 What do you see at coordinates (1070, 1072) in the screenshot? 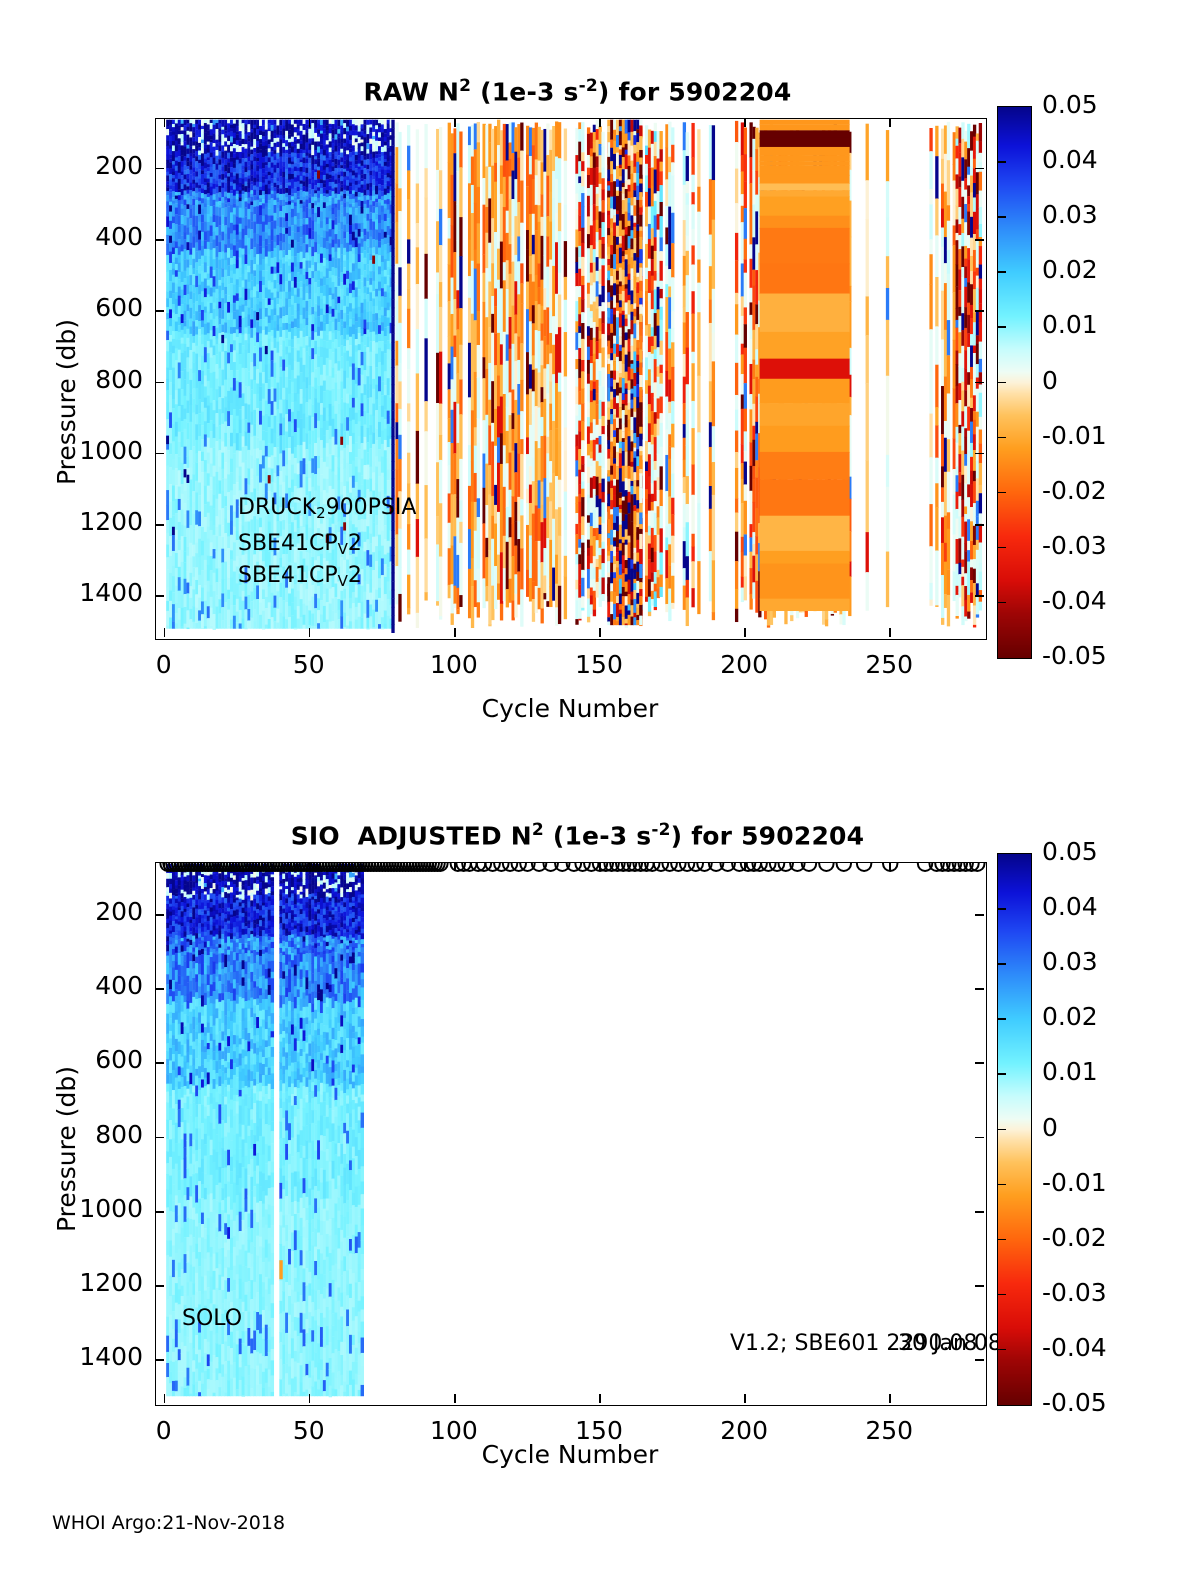
I see `colorbar-tick-label: 0.01` at bounding box center [1070, 1072].